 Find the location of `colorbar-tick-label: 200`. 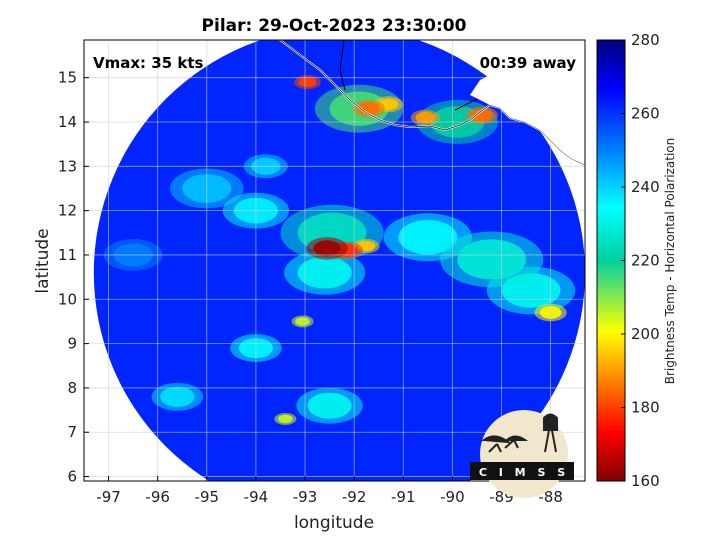

colorbar-tick-label: 200 is located at coordinates (645, 334).